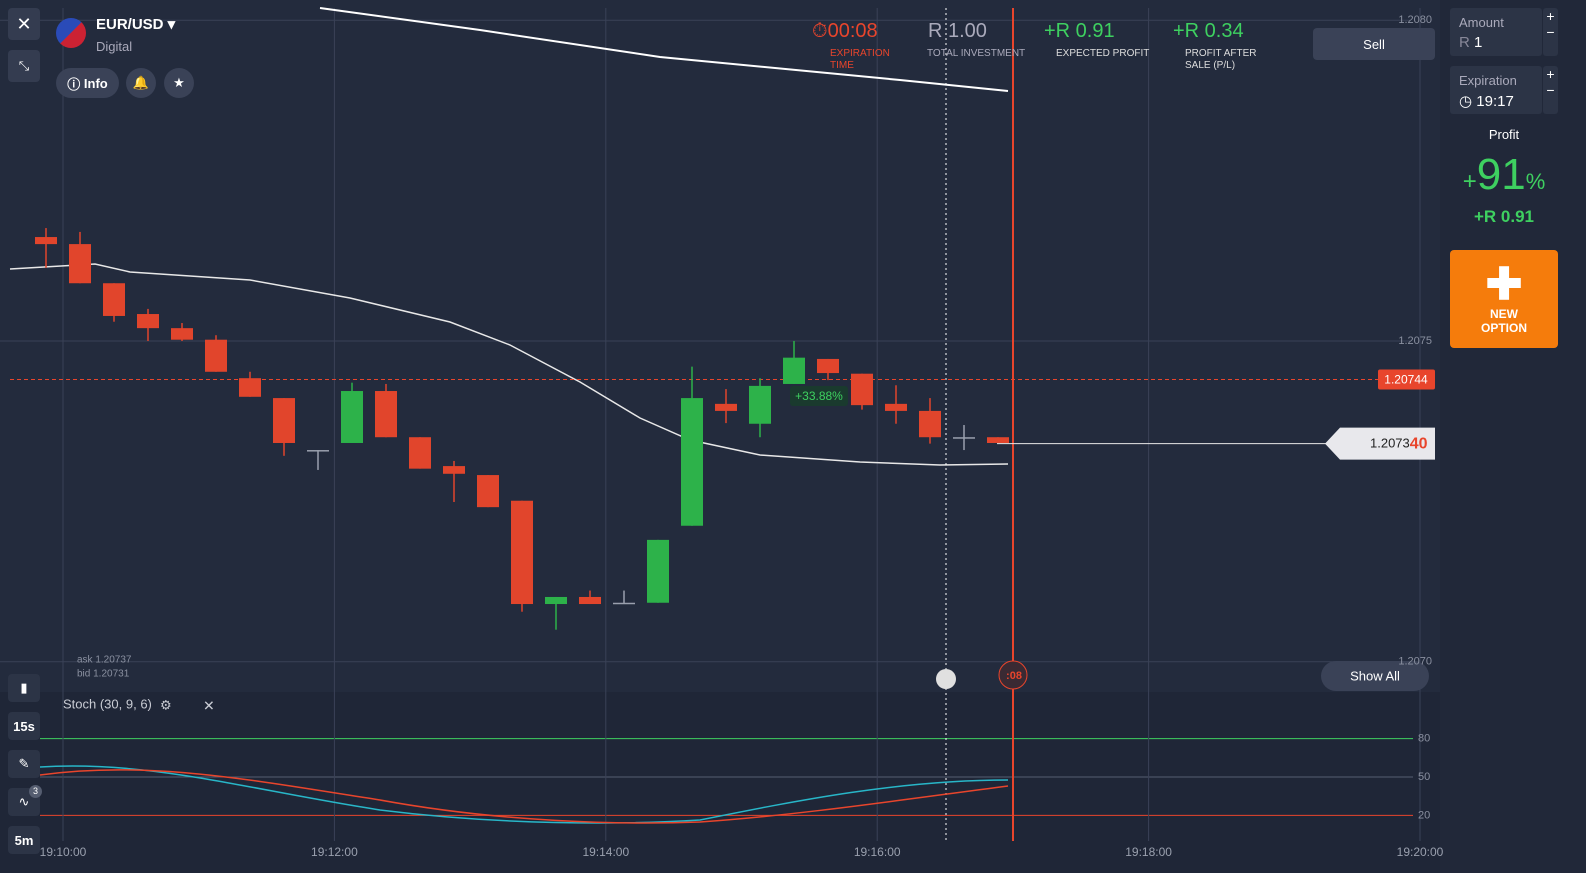 Image resolution: width=1586 pixels, height=873 pixels. I want to click on draw-button: ✎, so click(24, 764).